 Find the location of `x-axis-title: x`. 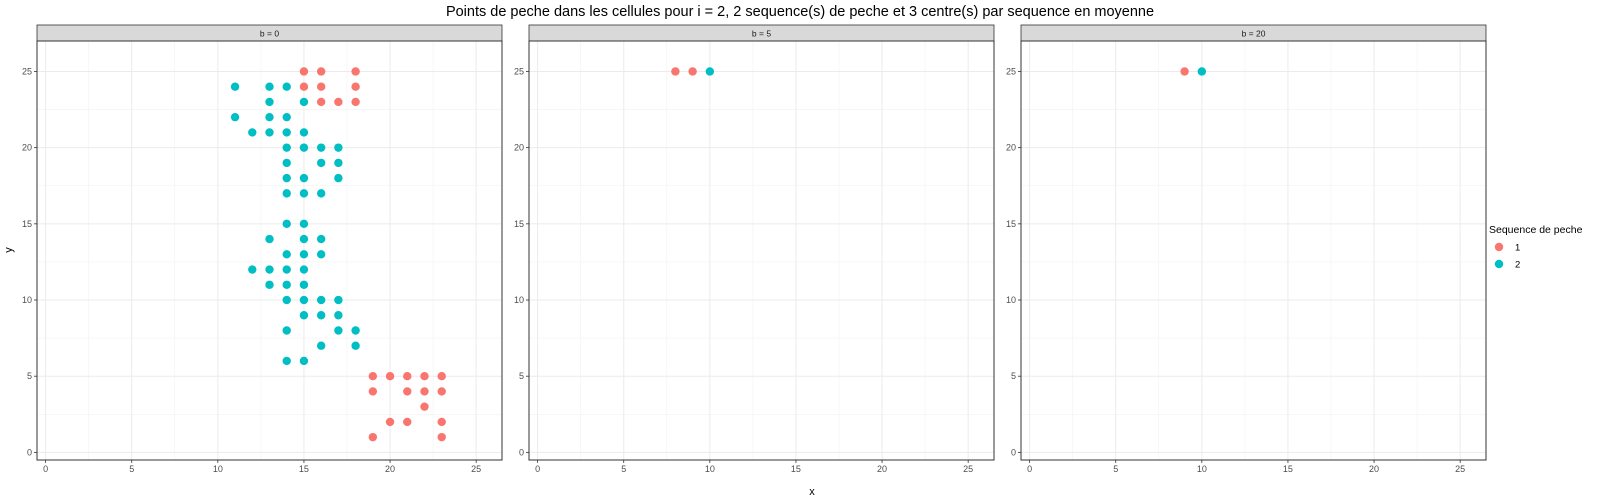

x-axis-title: x is located at coordinates (812, 492).